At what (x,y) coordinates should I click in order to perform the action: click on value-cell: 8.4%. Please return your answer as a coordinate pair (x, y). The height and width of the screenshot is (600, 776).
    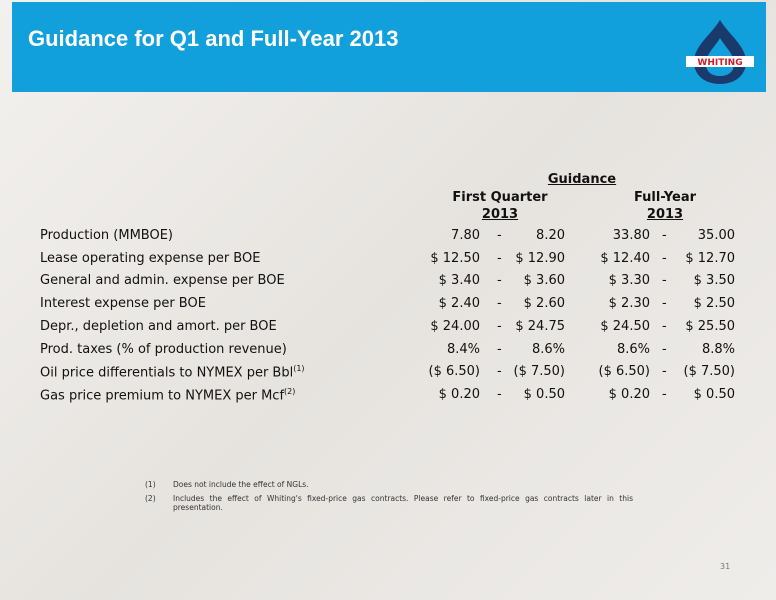
    Looking at the image, I should click on (463, 349).